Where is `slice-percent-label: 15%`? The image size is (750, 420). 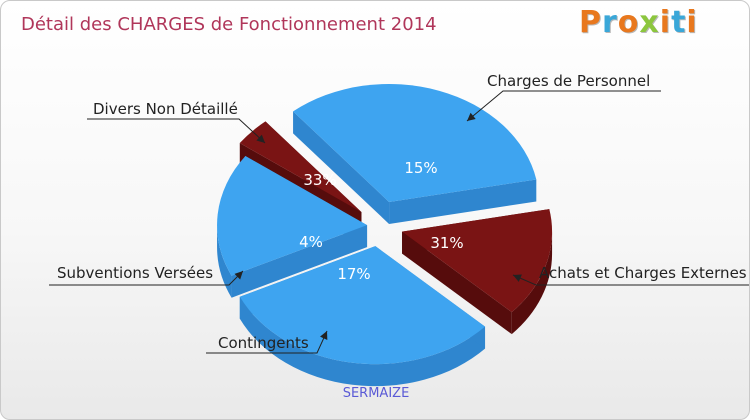 slice-percent-label: 15% is located at coordinates (420, 168).